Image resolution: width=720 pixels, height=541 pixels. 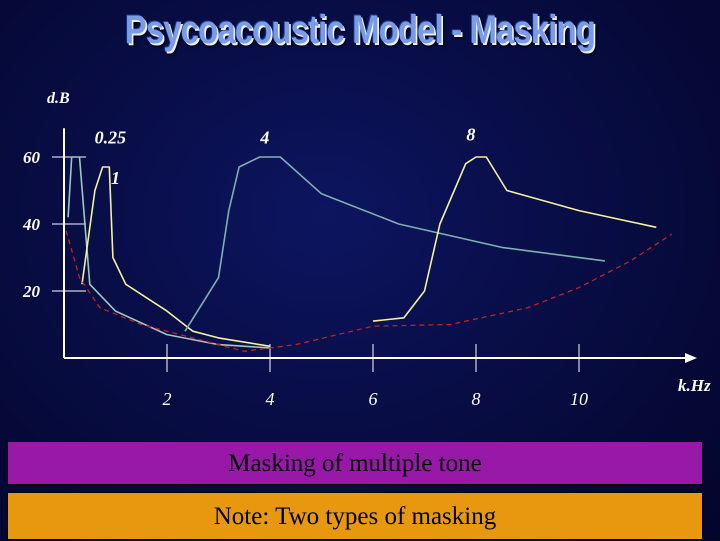 What do you see at coordinates (31, 291) in the screenshot?
I see `y-tick-label: 20` at bounding box center [31, 291].